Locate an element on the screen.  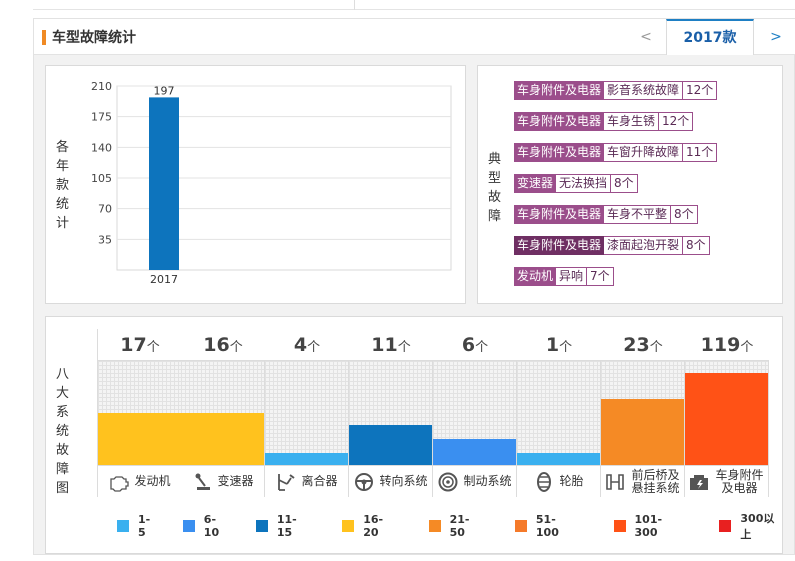
system-column: 17个发动机 is located at coordinates (139, 413).